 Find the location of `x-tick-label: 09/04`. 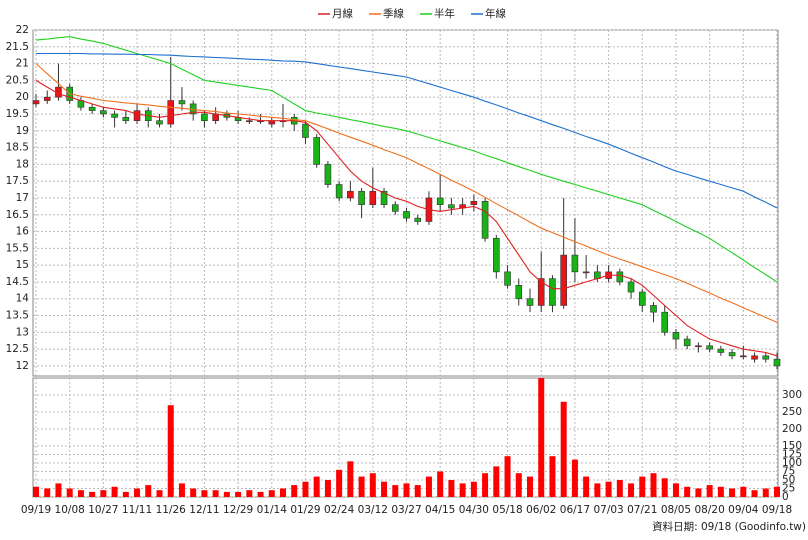

x-tick-label: 09/04 is located at coordinates (743, 510).